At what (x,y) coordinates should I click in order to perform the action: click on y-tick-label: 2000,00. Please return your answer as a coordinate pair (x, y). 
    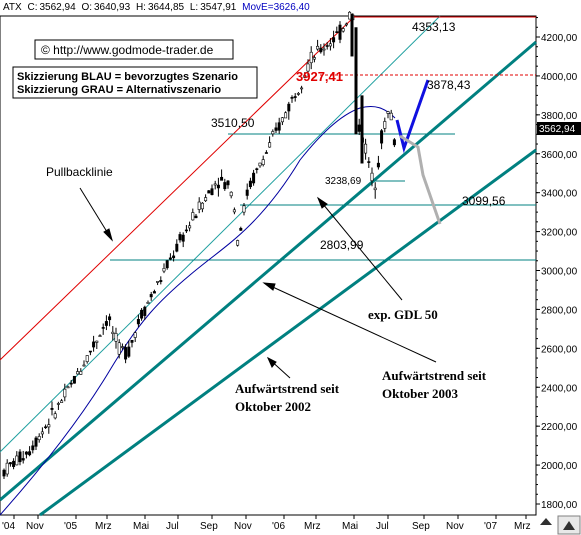
    Looking at the image, I should click on (559, 466).